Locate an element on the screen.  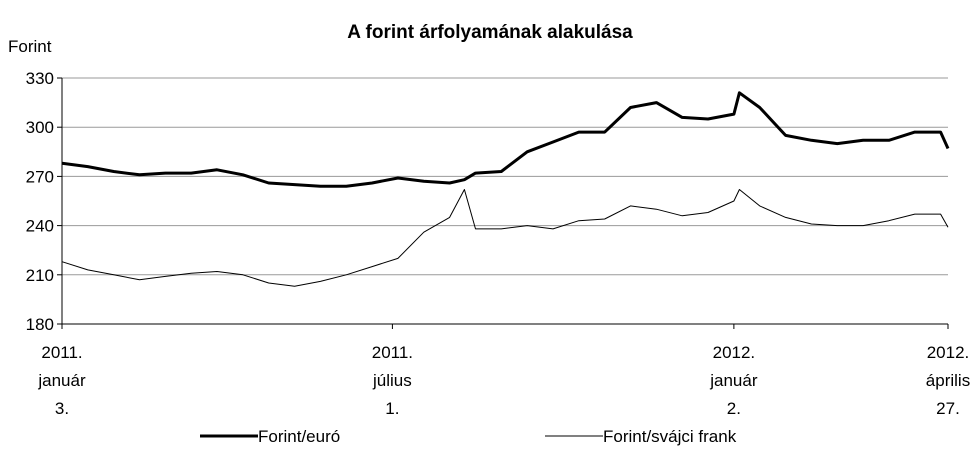
y-tick-label: 180 is located at coordinates (40, 324).